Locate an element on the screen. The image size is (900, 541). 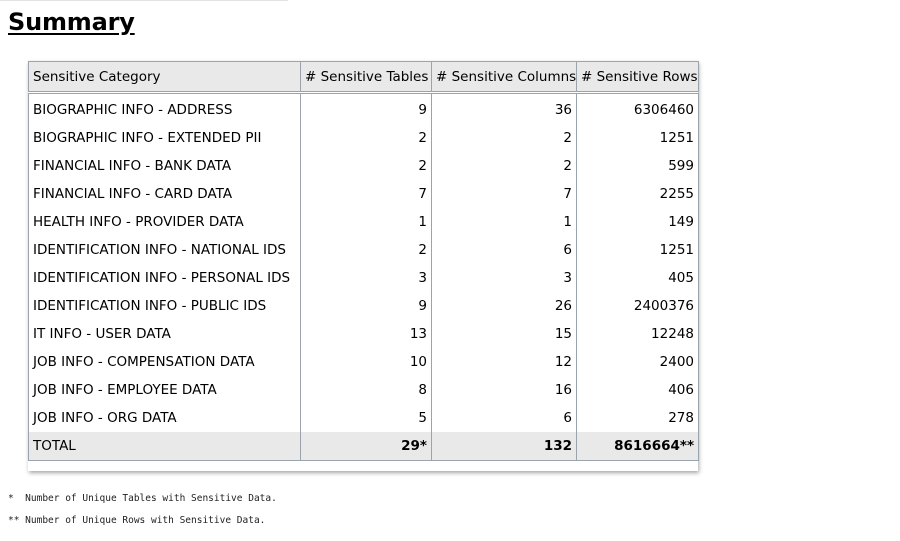
cell-tables: 3 is located at coordinates (366, 278).